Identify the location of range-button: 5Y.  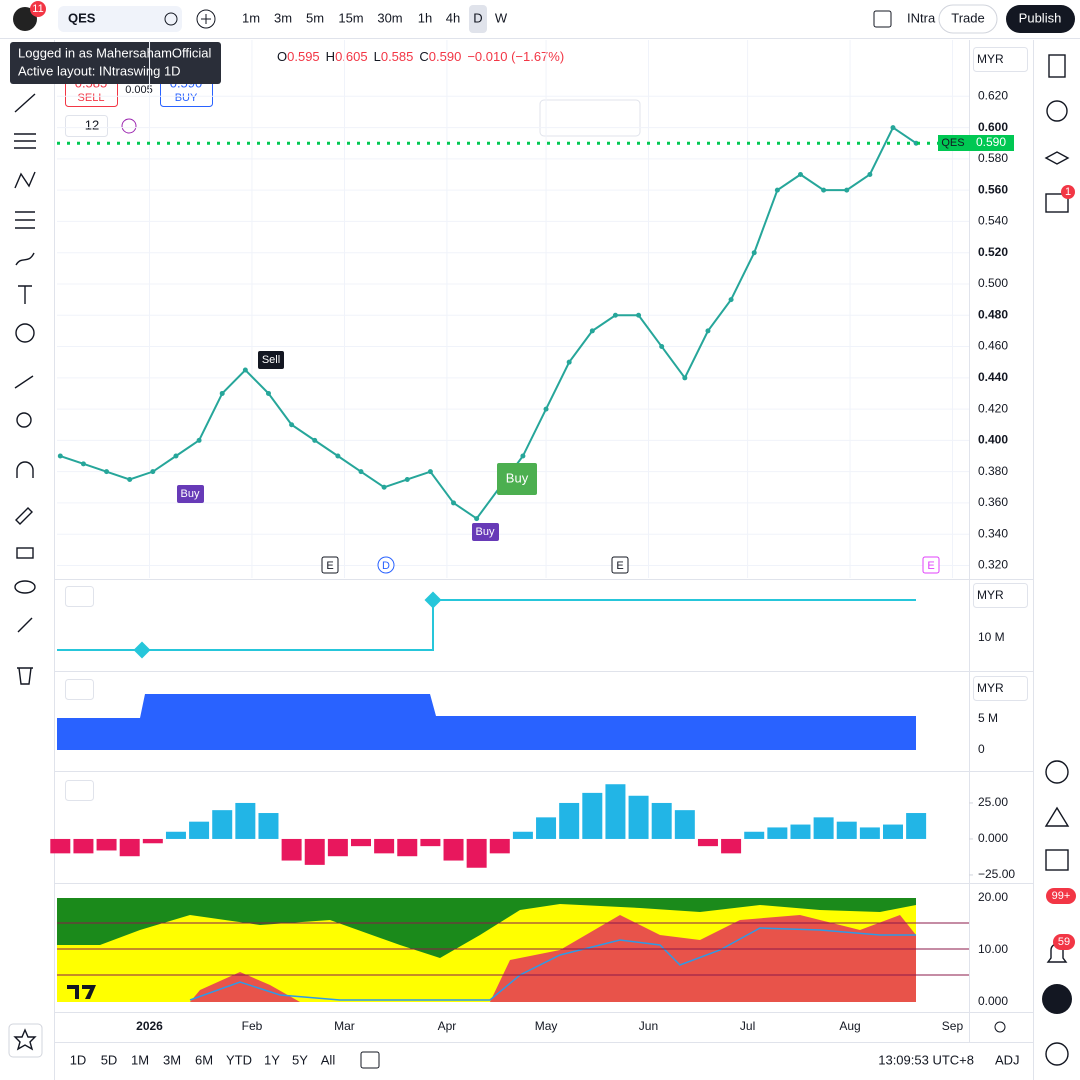
(300, 1059).